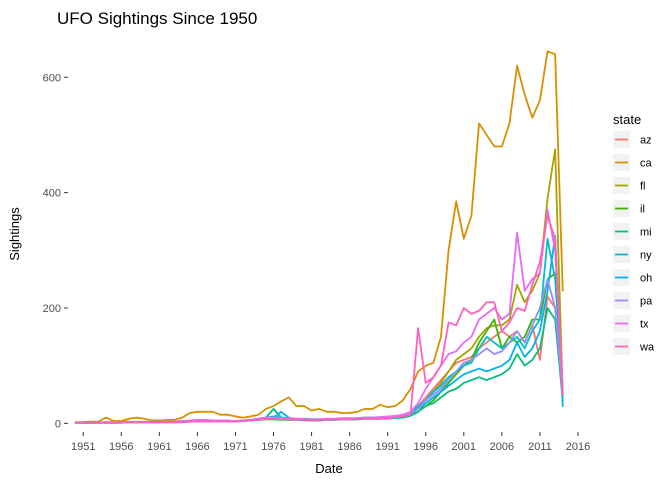 Image resolution: width=672 pixels, height=480 pixels. I want to click on y-tick-label: 0, so click(58, 424).